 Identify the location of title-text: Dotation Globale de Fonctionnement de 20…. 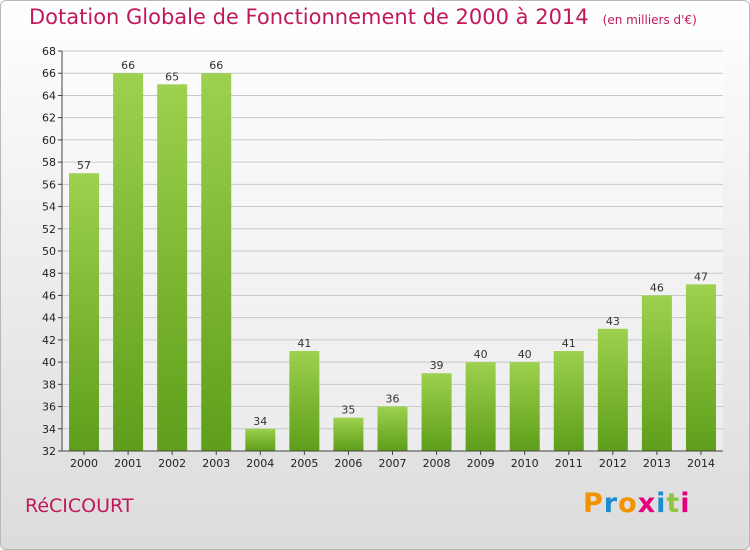
(309, 17).